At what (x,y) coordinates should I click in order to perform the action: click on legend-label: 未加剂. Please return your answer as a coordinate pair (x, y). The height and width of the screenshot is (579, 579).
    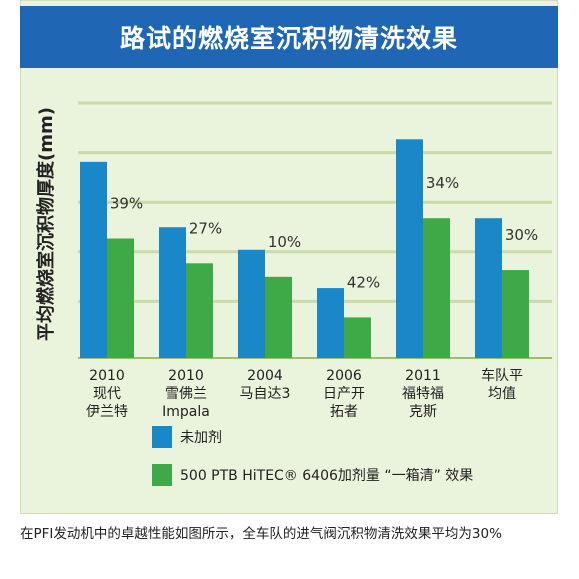
    Looking at the image, I should click on (201, 438).